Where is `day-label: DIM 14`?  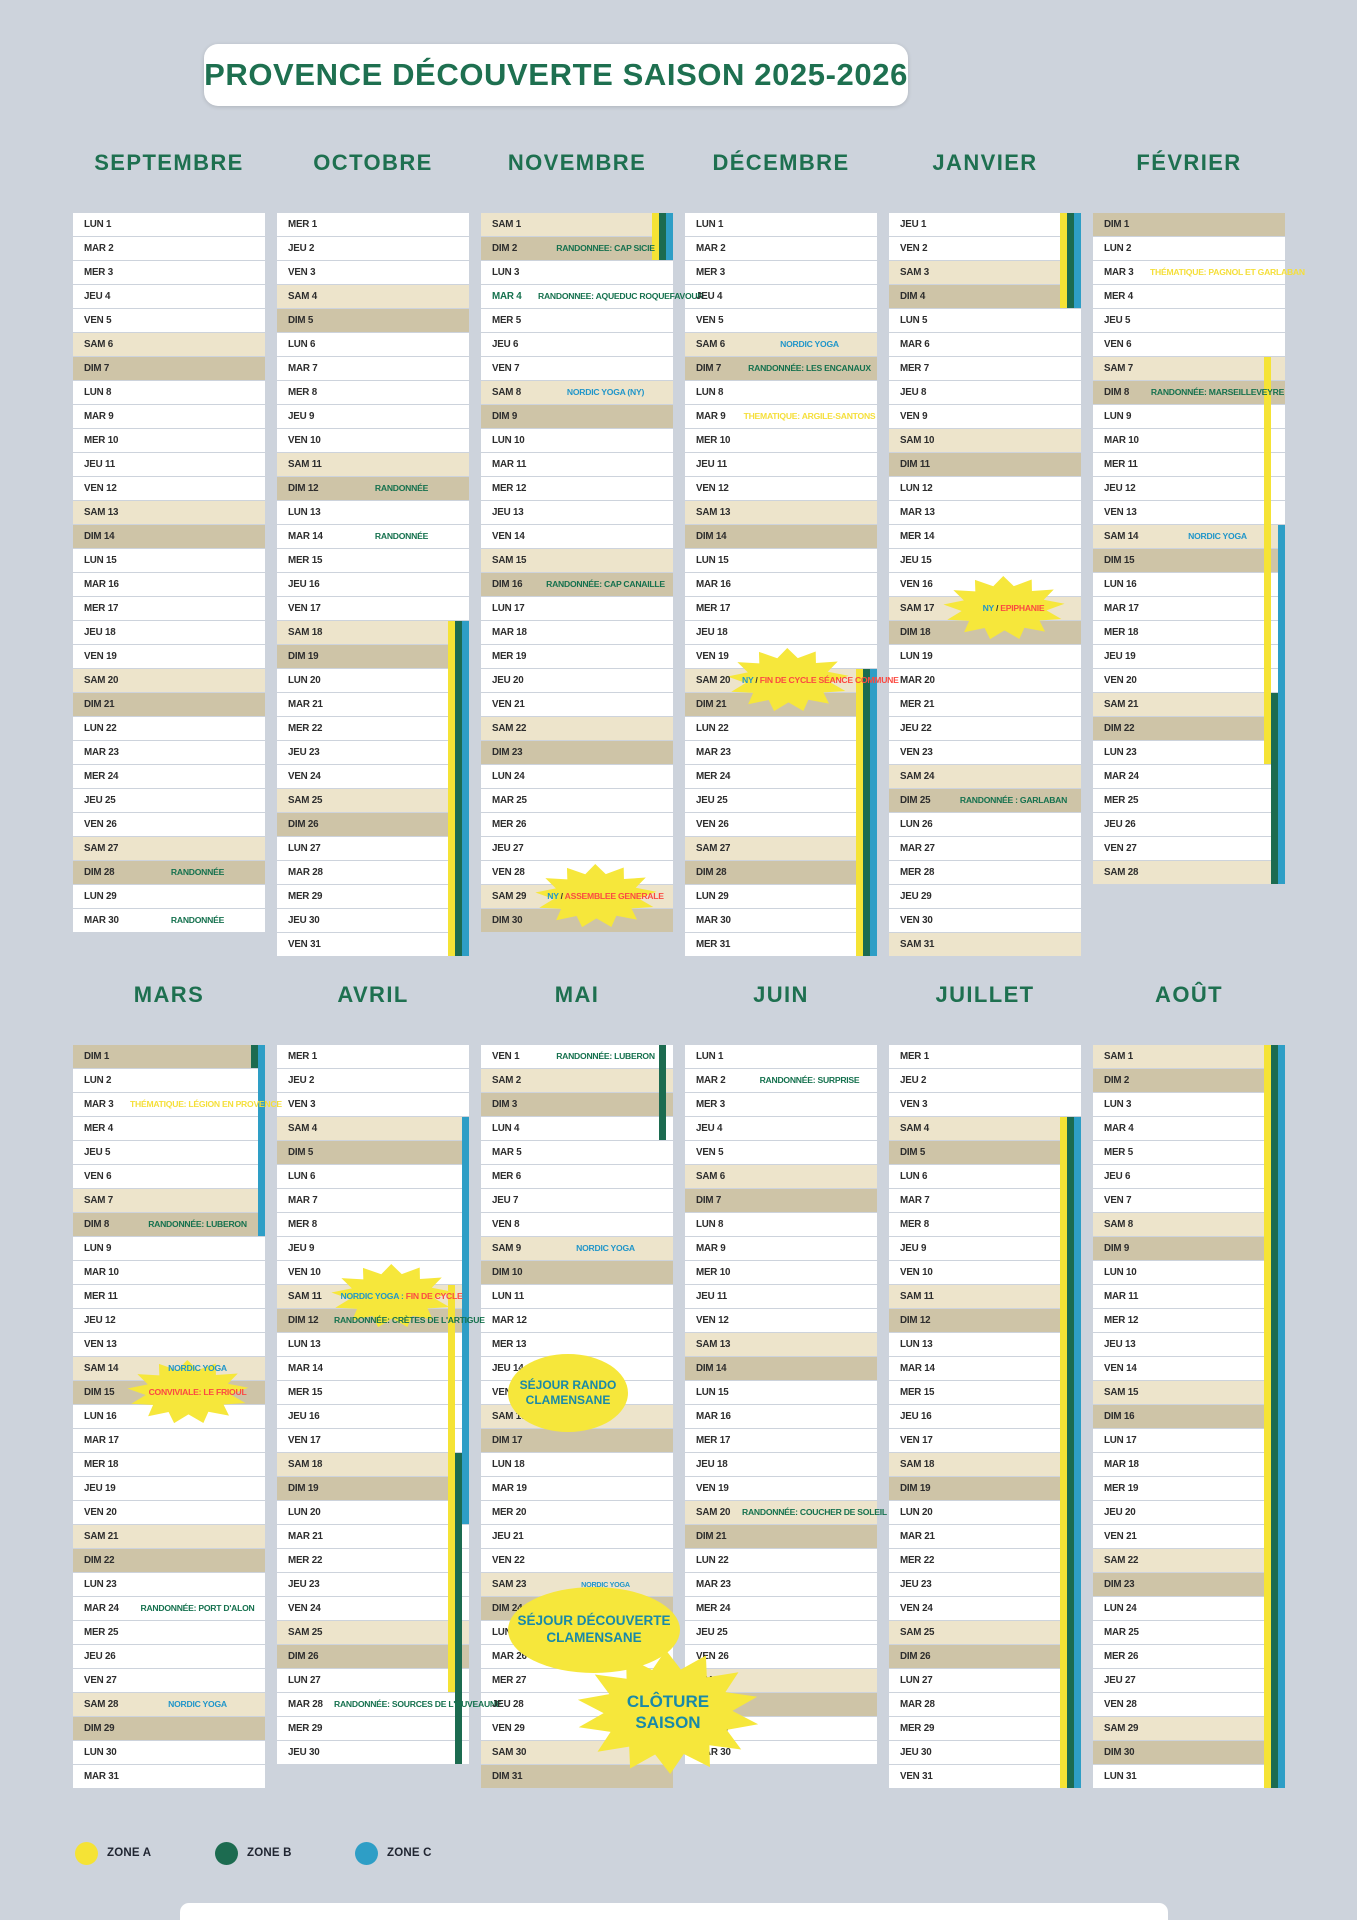
day-label: DIM 14 is located at coordinates (99, 536).